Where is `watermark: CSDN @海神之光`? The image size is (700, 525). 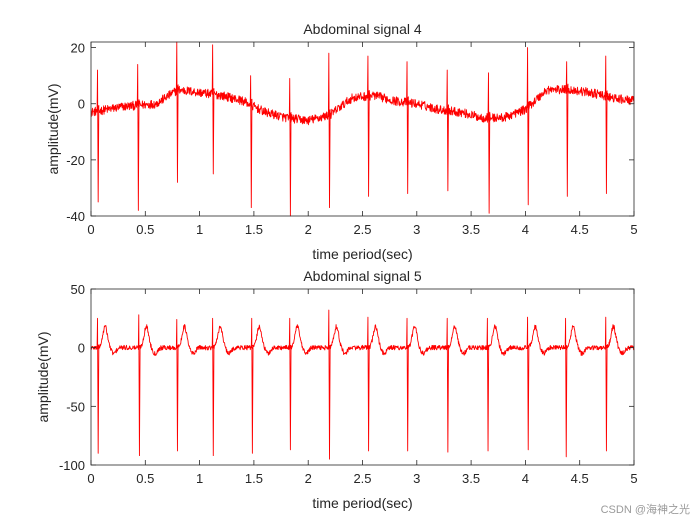 watermark: CSDN @海神之光 is located at coordinates (645, 510).